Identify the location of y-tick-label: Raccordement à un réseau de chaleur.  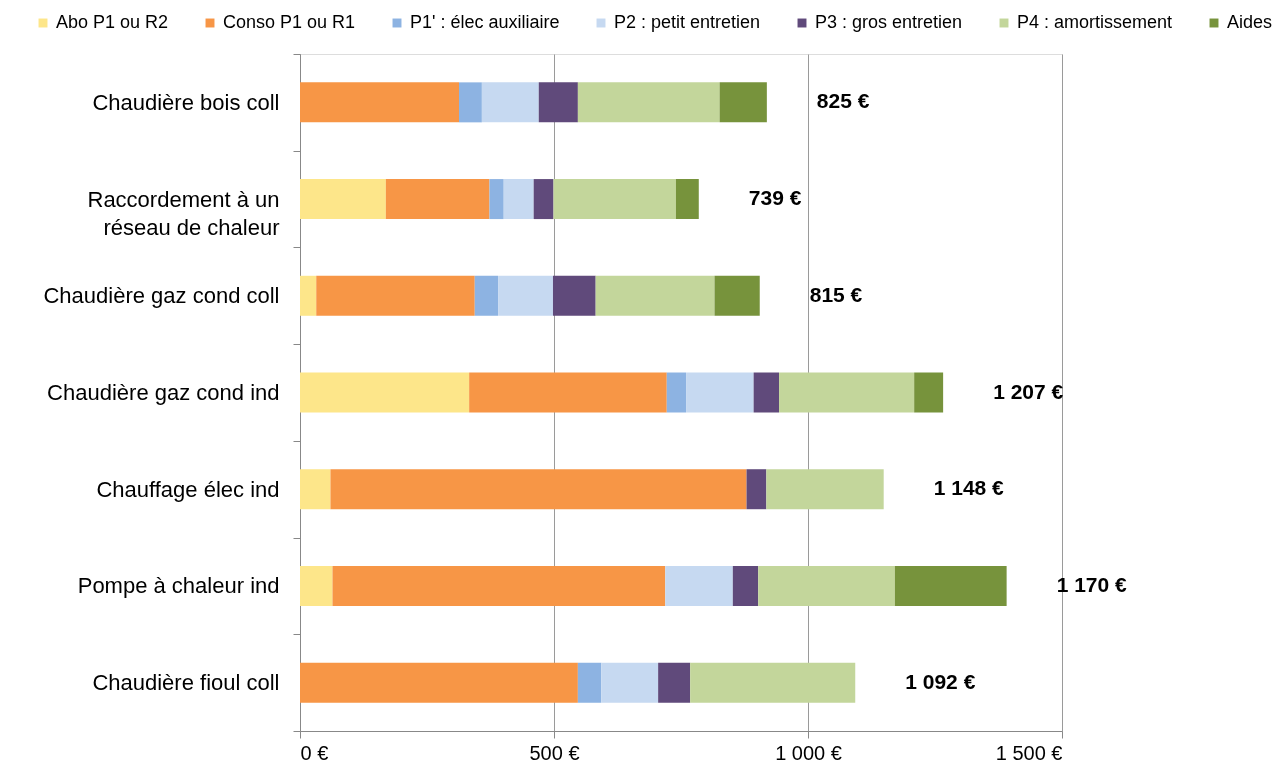
(183, 213).